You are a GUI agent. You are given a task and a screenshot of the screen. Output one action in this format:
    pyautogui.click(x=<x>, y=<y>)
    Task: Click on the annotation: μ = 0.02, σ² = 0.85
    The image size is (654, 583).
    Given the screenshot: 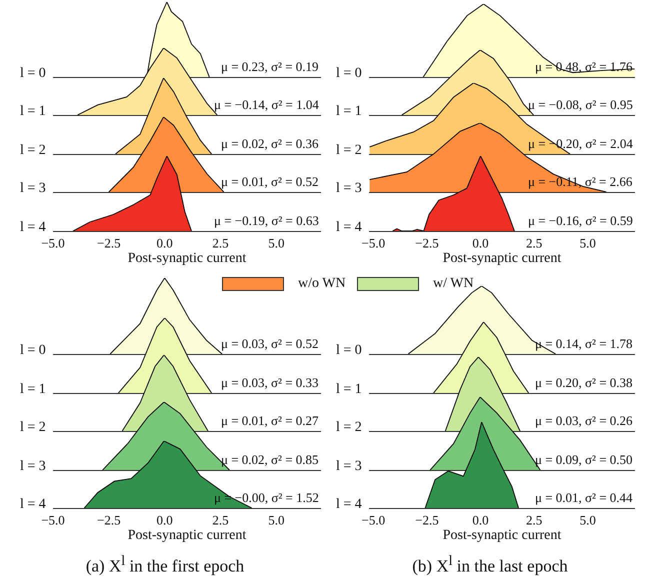 What is the action you would take?
    pyautogui.click(x=270, y=459)
    